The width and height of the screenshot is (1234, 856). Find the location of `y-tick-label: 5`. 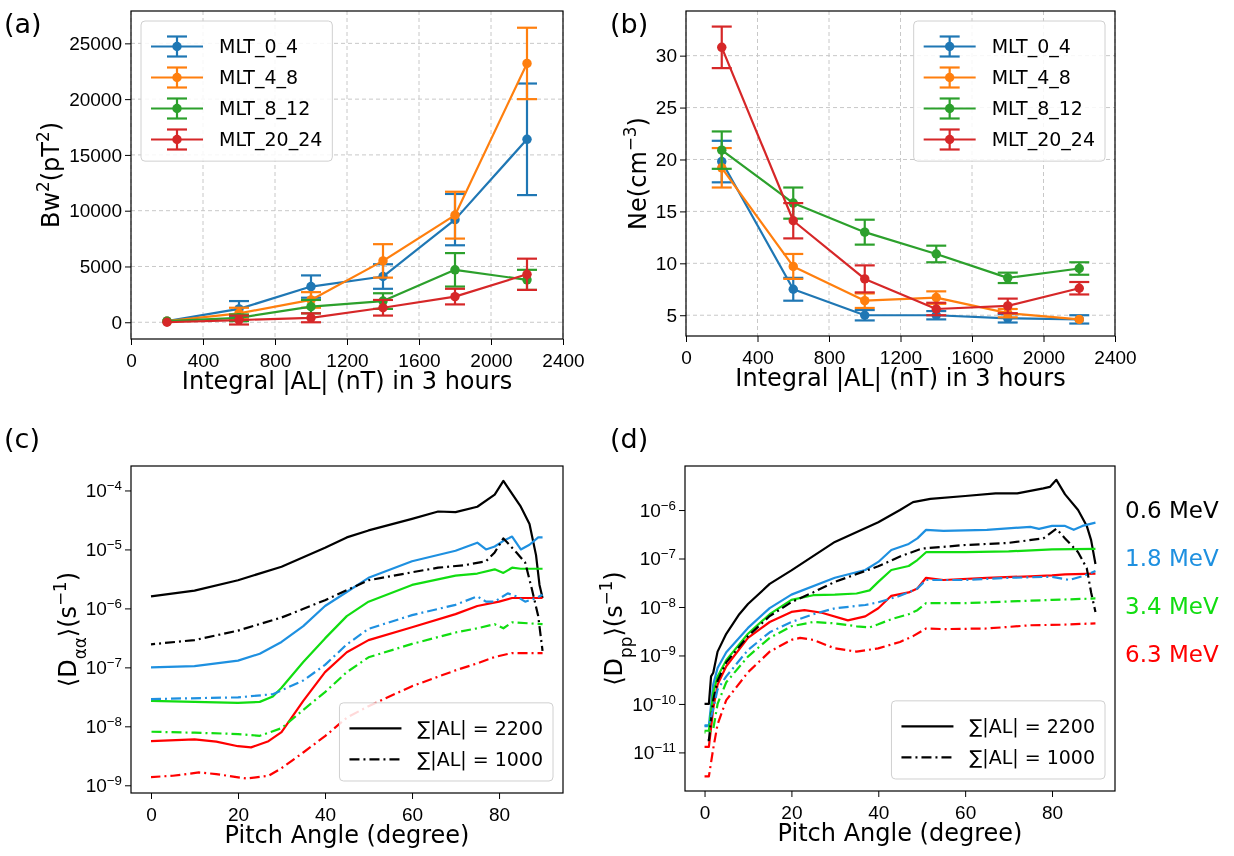

y-tick-label: 5 is located at coordinates (671, 315).